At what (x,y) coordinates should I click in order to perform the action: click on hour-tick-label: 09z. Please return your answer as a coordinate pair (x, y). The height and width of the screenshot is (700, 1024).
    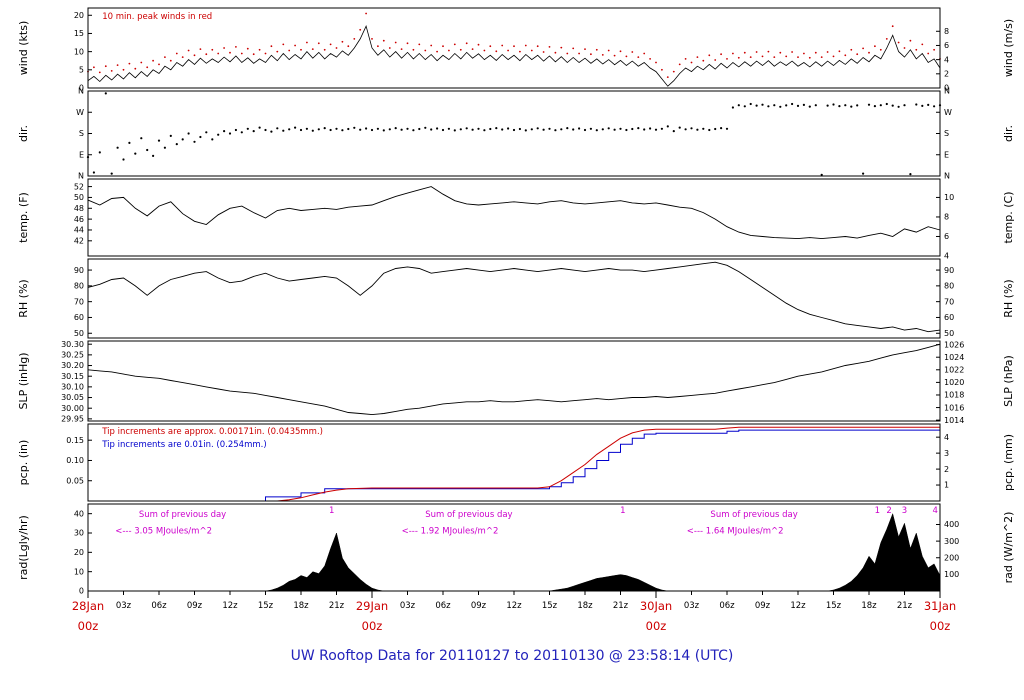
    Looking at the image, I should click on (479, 606).